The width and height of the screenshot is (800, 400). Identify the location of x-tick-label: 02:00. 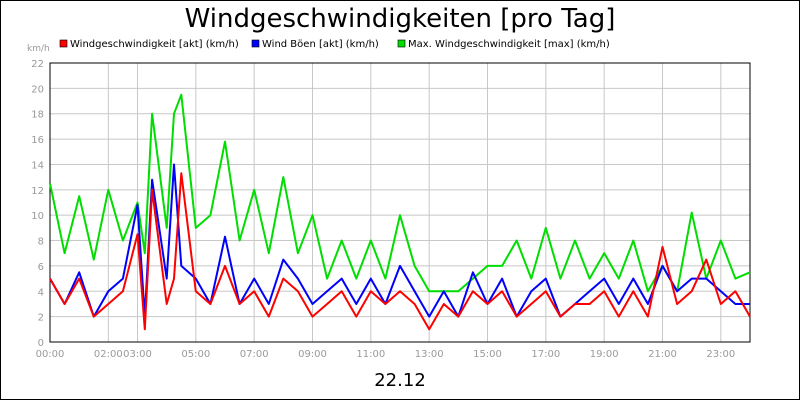
(108, 354).